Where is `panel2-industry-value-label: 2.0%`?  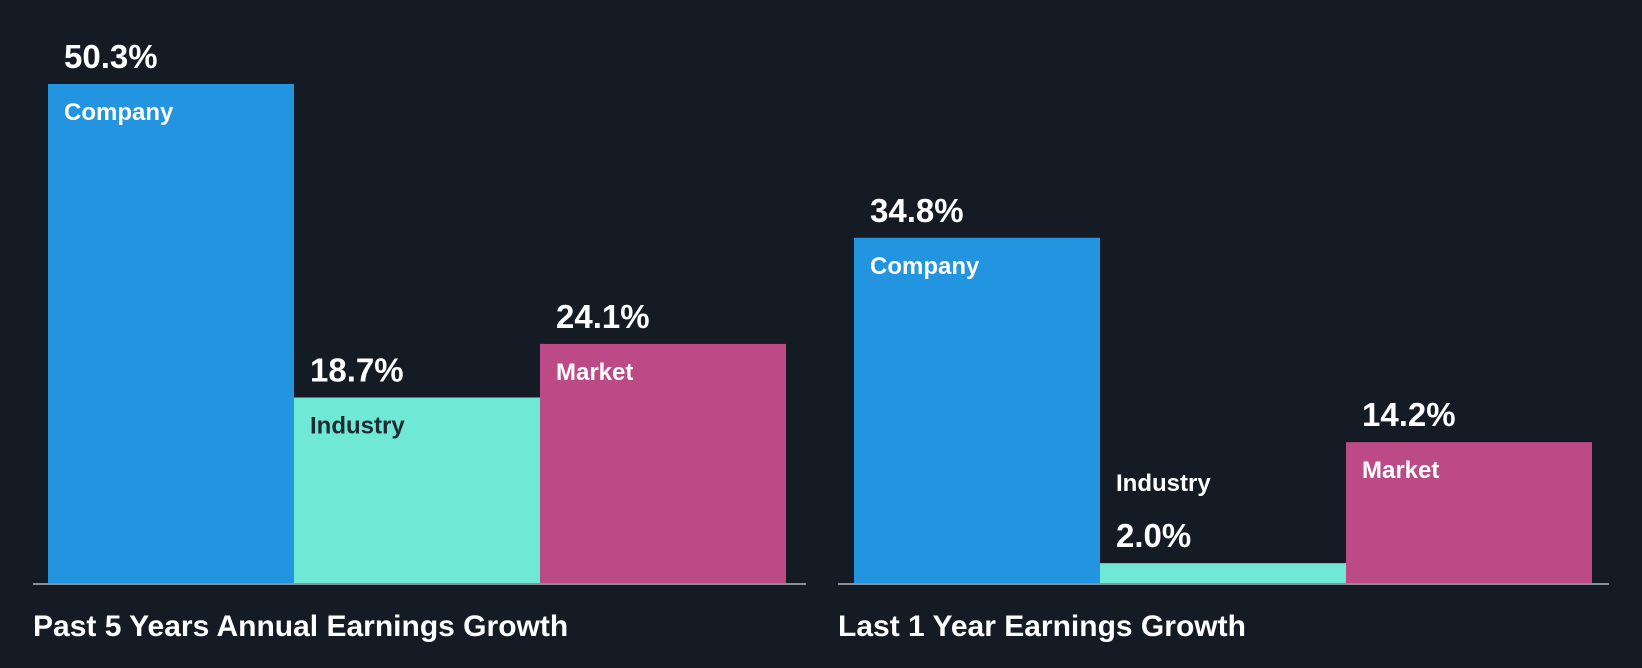 panel2-industry-value-label: 2.0% is located at coordinates (1153, 535).